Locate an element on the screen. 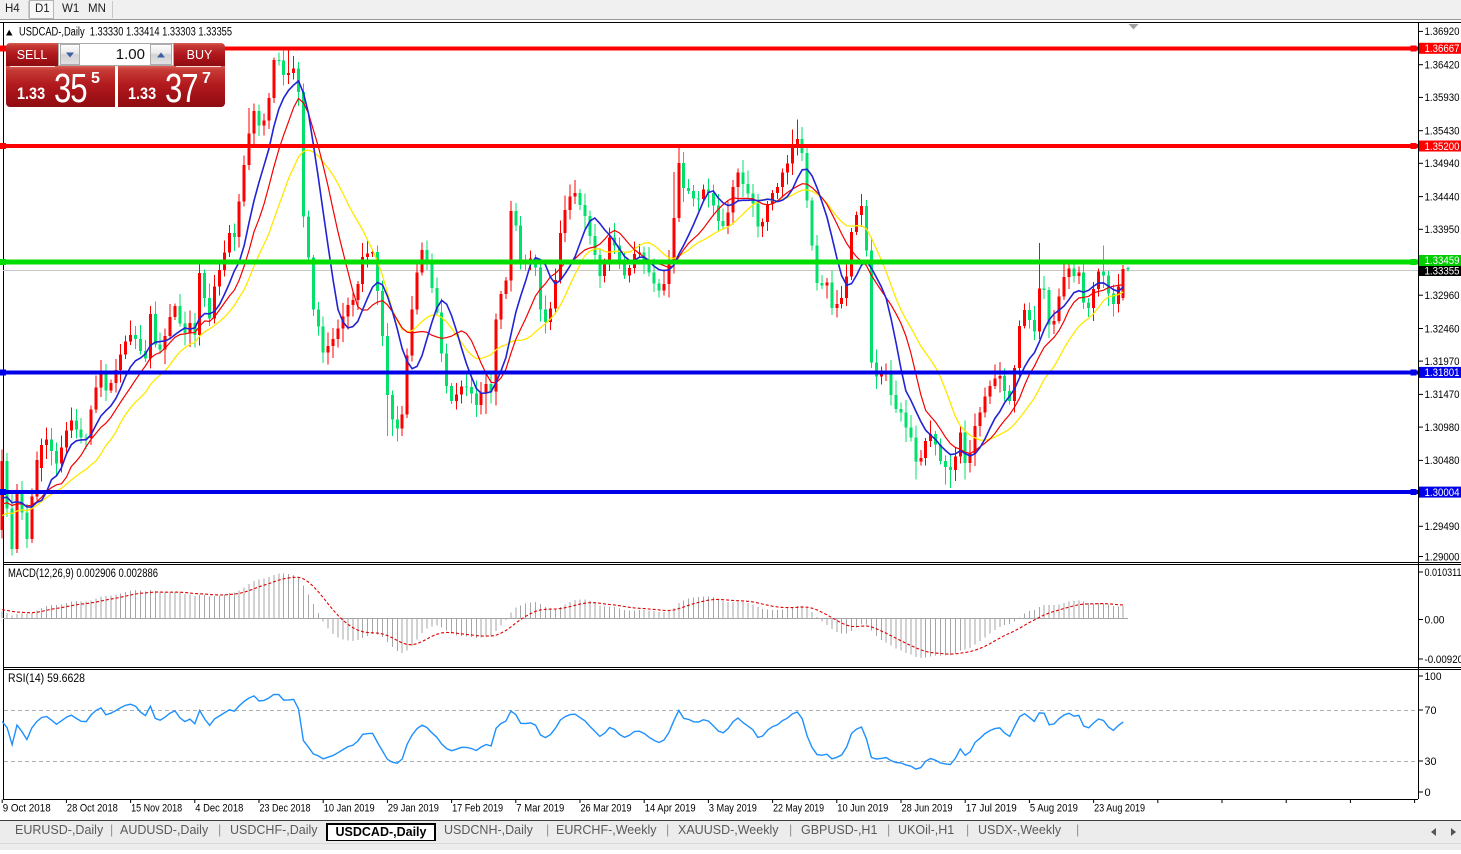 This screenshot has height=854, width=1461. svg-text: 1.33950 is located at coordinates (1442, 230).